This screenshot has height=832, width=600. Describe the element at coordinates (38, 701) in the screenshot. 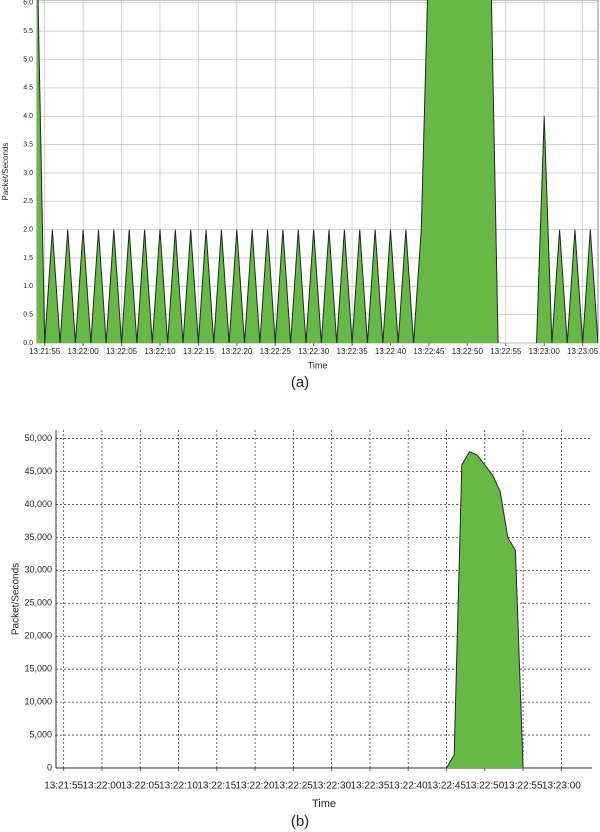

I see `y-tick-label: 10,000` at that location.